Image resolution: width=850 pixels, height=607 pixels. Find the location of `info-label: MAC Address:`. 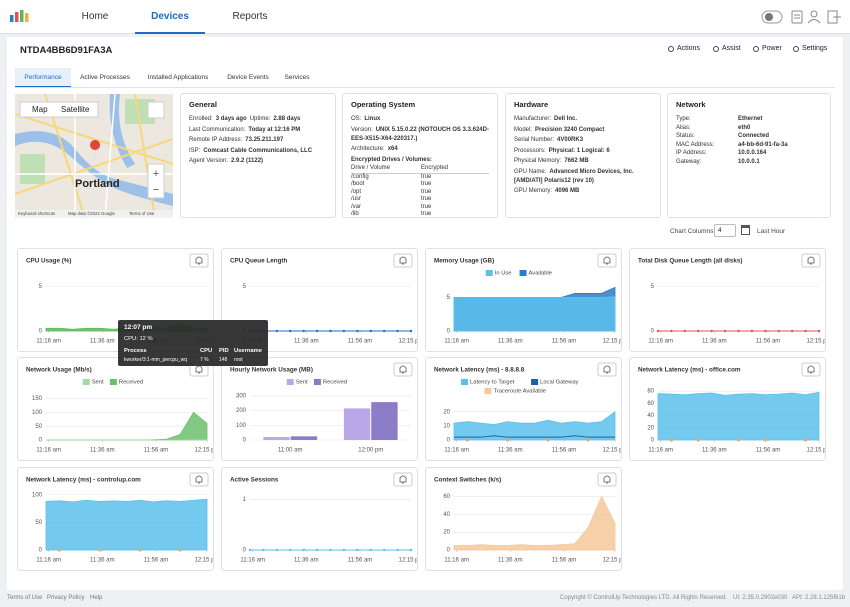

info-label: MAC Address: is located at coordinates (695, 144).